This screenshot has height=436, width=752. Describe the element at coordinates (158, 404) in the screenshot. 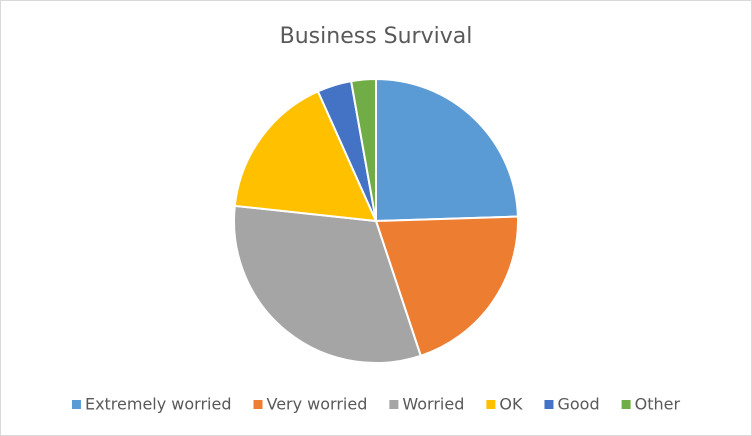

I see `legend-label: Extremely worried` at that location.